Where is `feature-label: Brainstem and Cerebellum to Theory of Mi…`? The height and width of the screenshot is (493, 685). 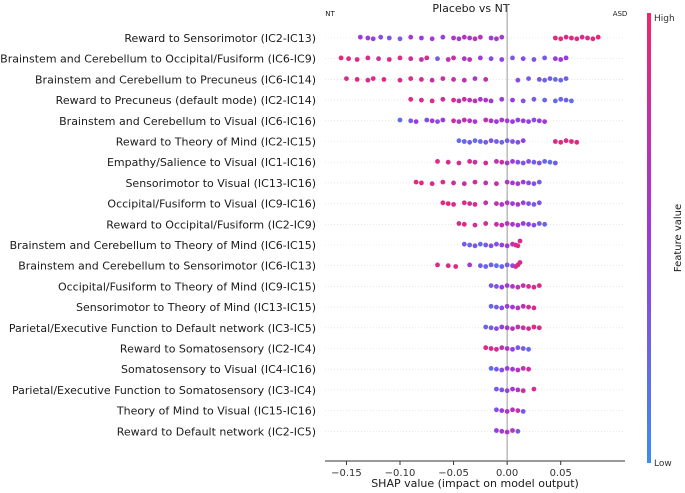 feature-label: Brainstem and Cerebellum to Theory of Mi… is located at coordinates (163, 245).